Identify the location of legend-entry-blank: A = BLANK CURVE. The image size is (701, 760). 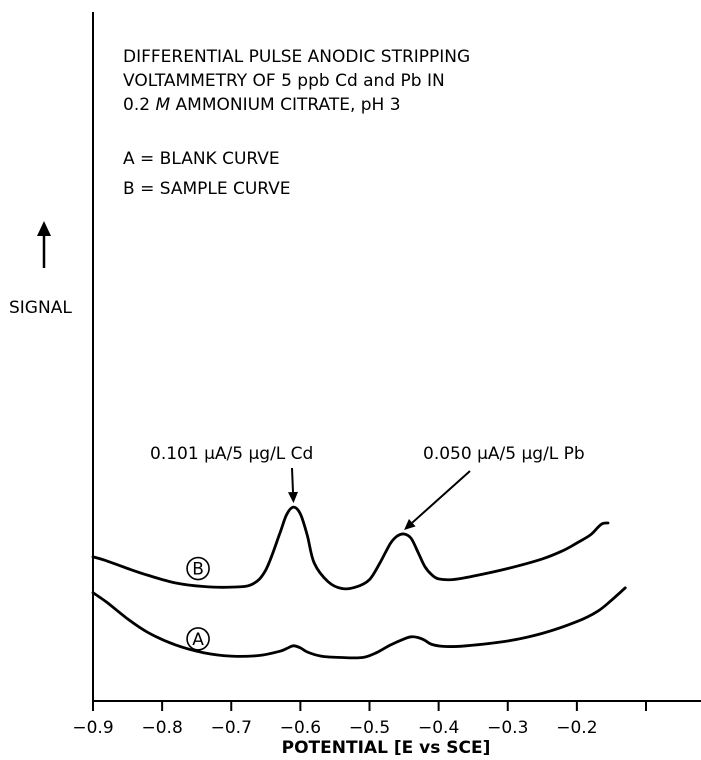
(201, 159).